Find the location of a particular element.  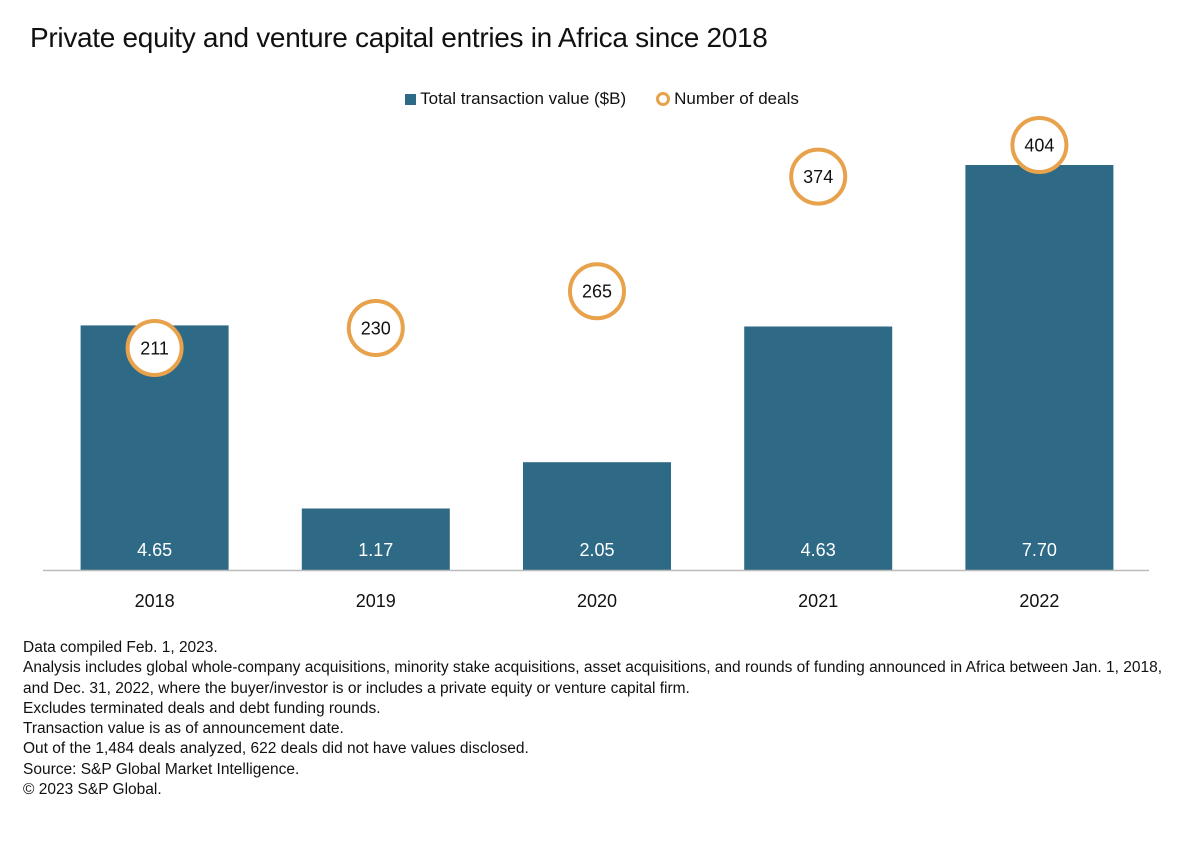

deal-count-label: 211 is located at coordinates (154, 349).